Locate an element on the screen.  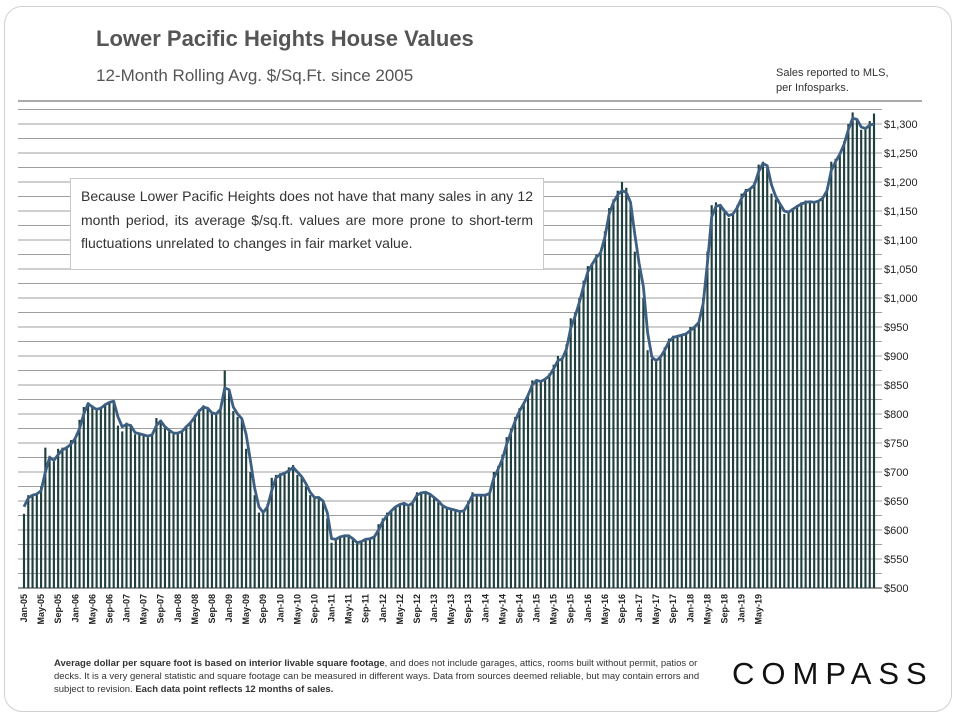
y-tick-label: $800 is located at coordinates (896, 415).